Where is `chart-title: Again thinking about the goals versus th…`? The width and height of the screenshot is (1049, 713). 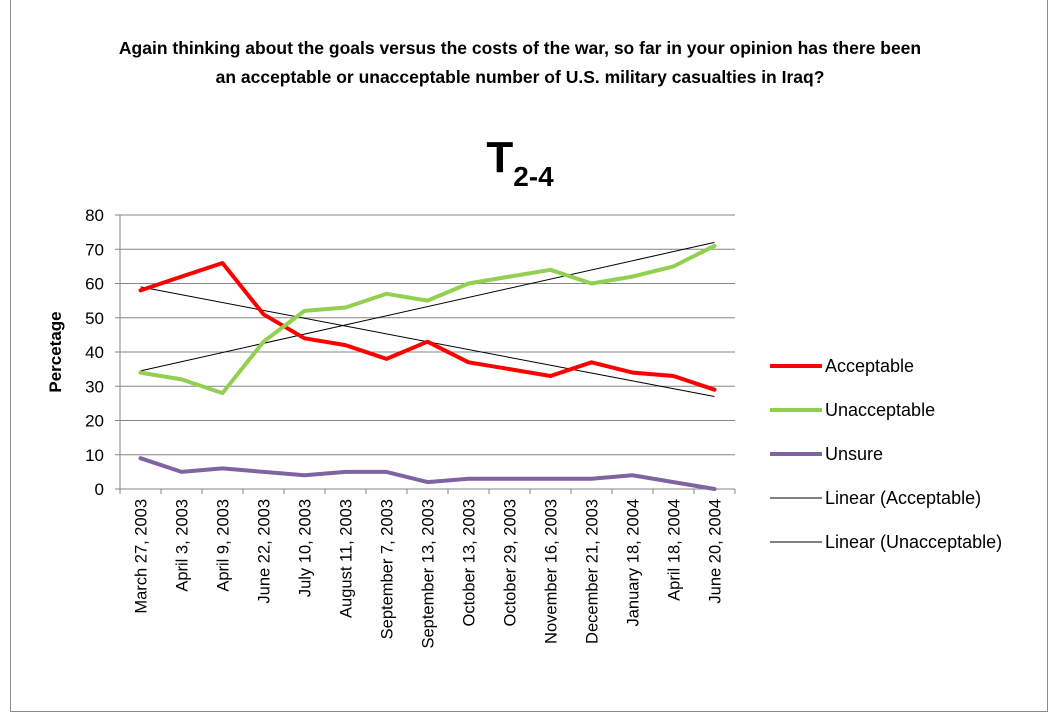 chart-title: Again thinking about the goals versus th… is located at coordinates (520, 62).